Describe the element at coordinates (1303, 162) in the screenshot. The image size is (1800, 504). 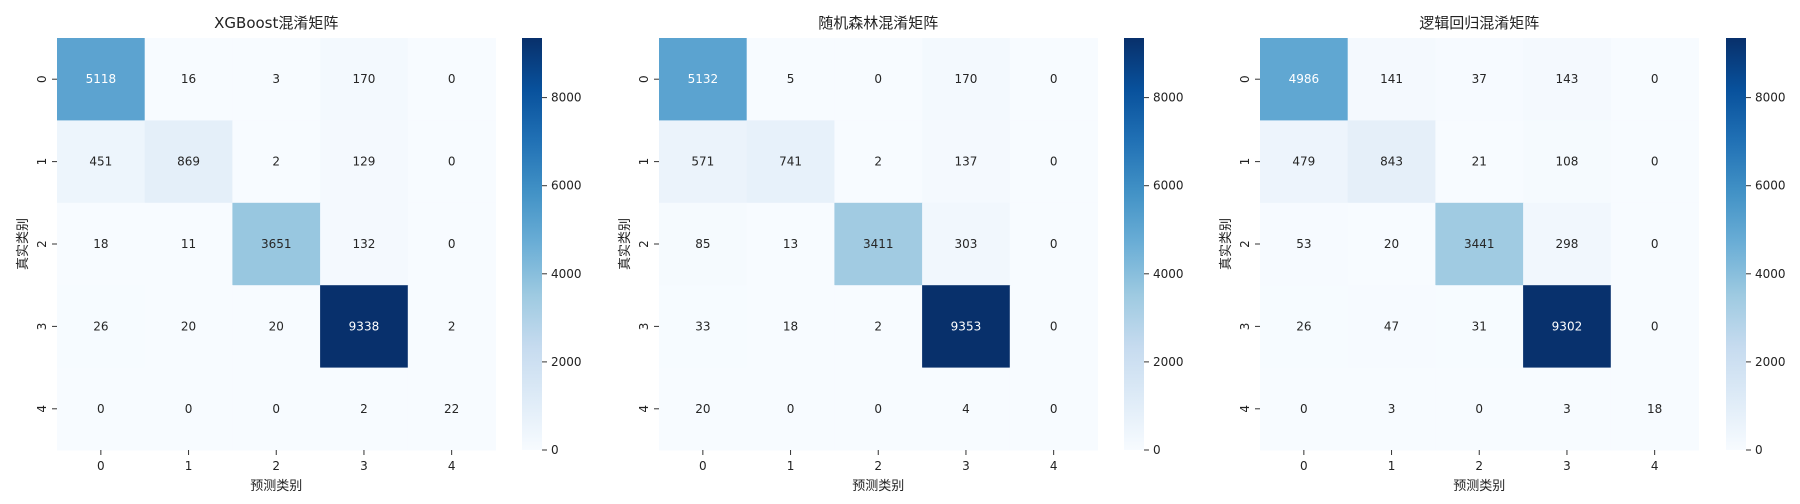
I see `cell-value-label: 479` at that location.